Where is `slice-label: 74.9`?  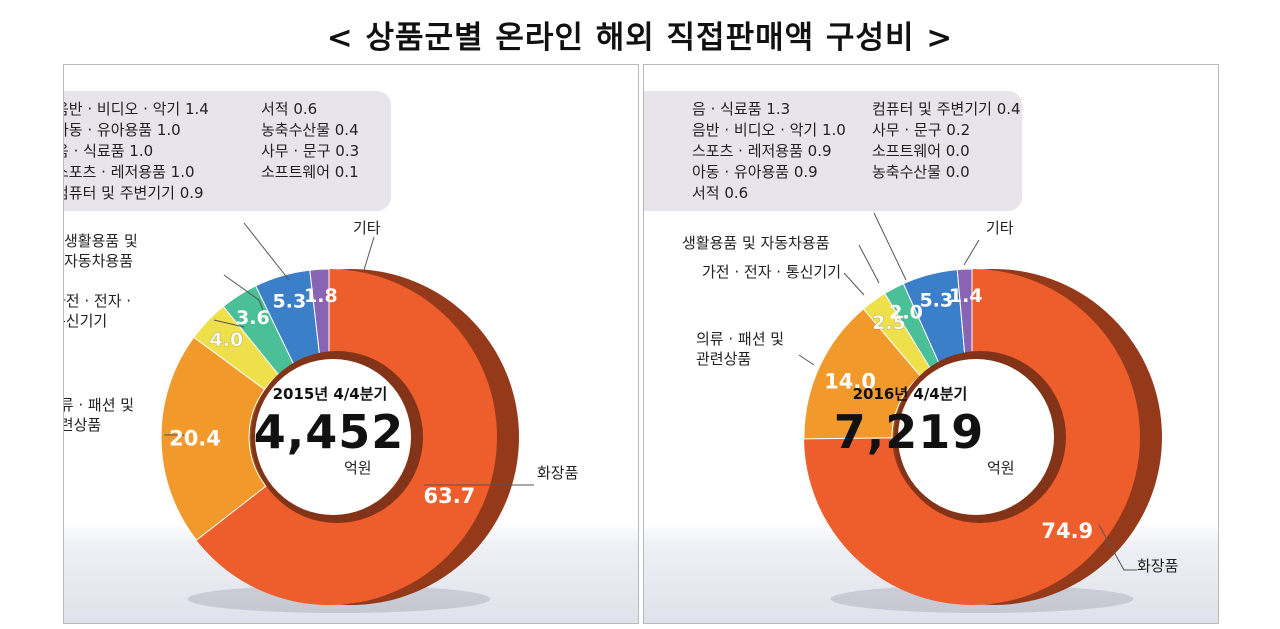
slice-label: 74.9 is located at coordinates (1067, 531).